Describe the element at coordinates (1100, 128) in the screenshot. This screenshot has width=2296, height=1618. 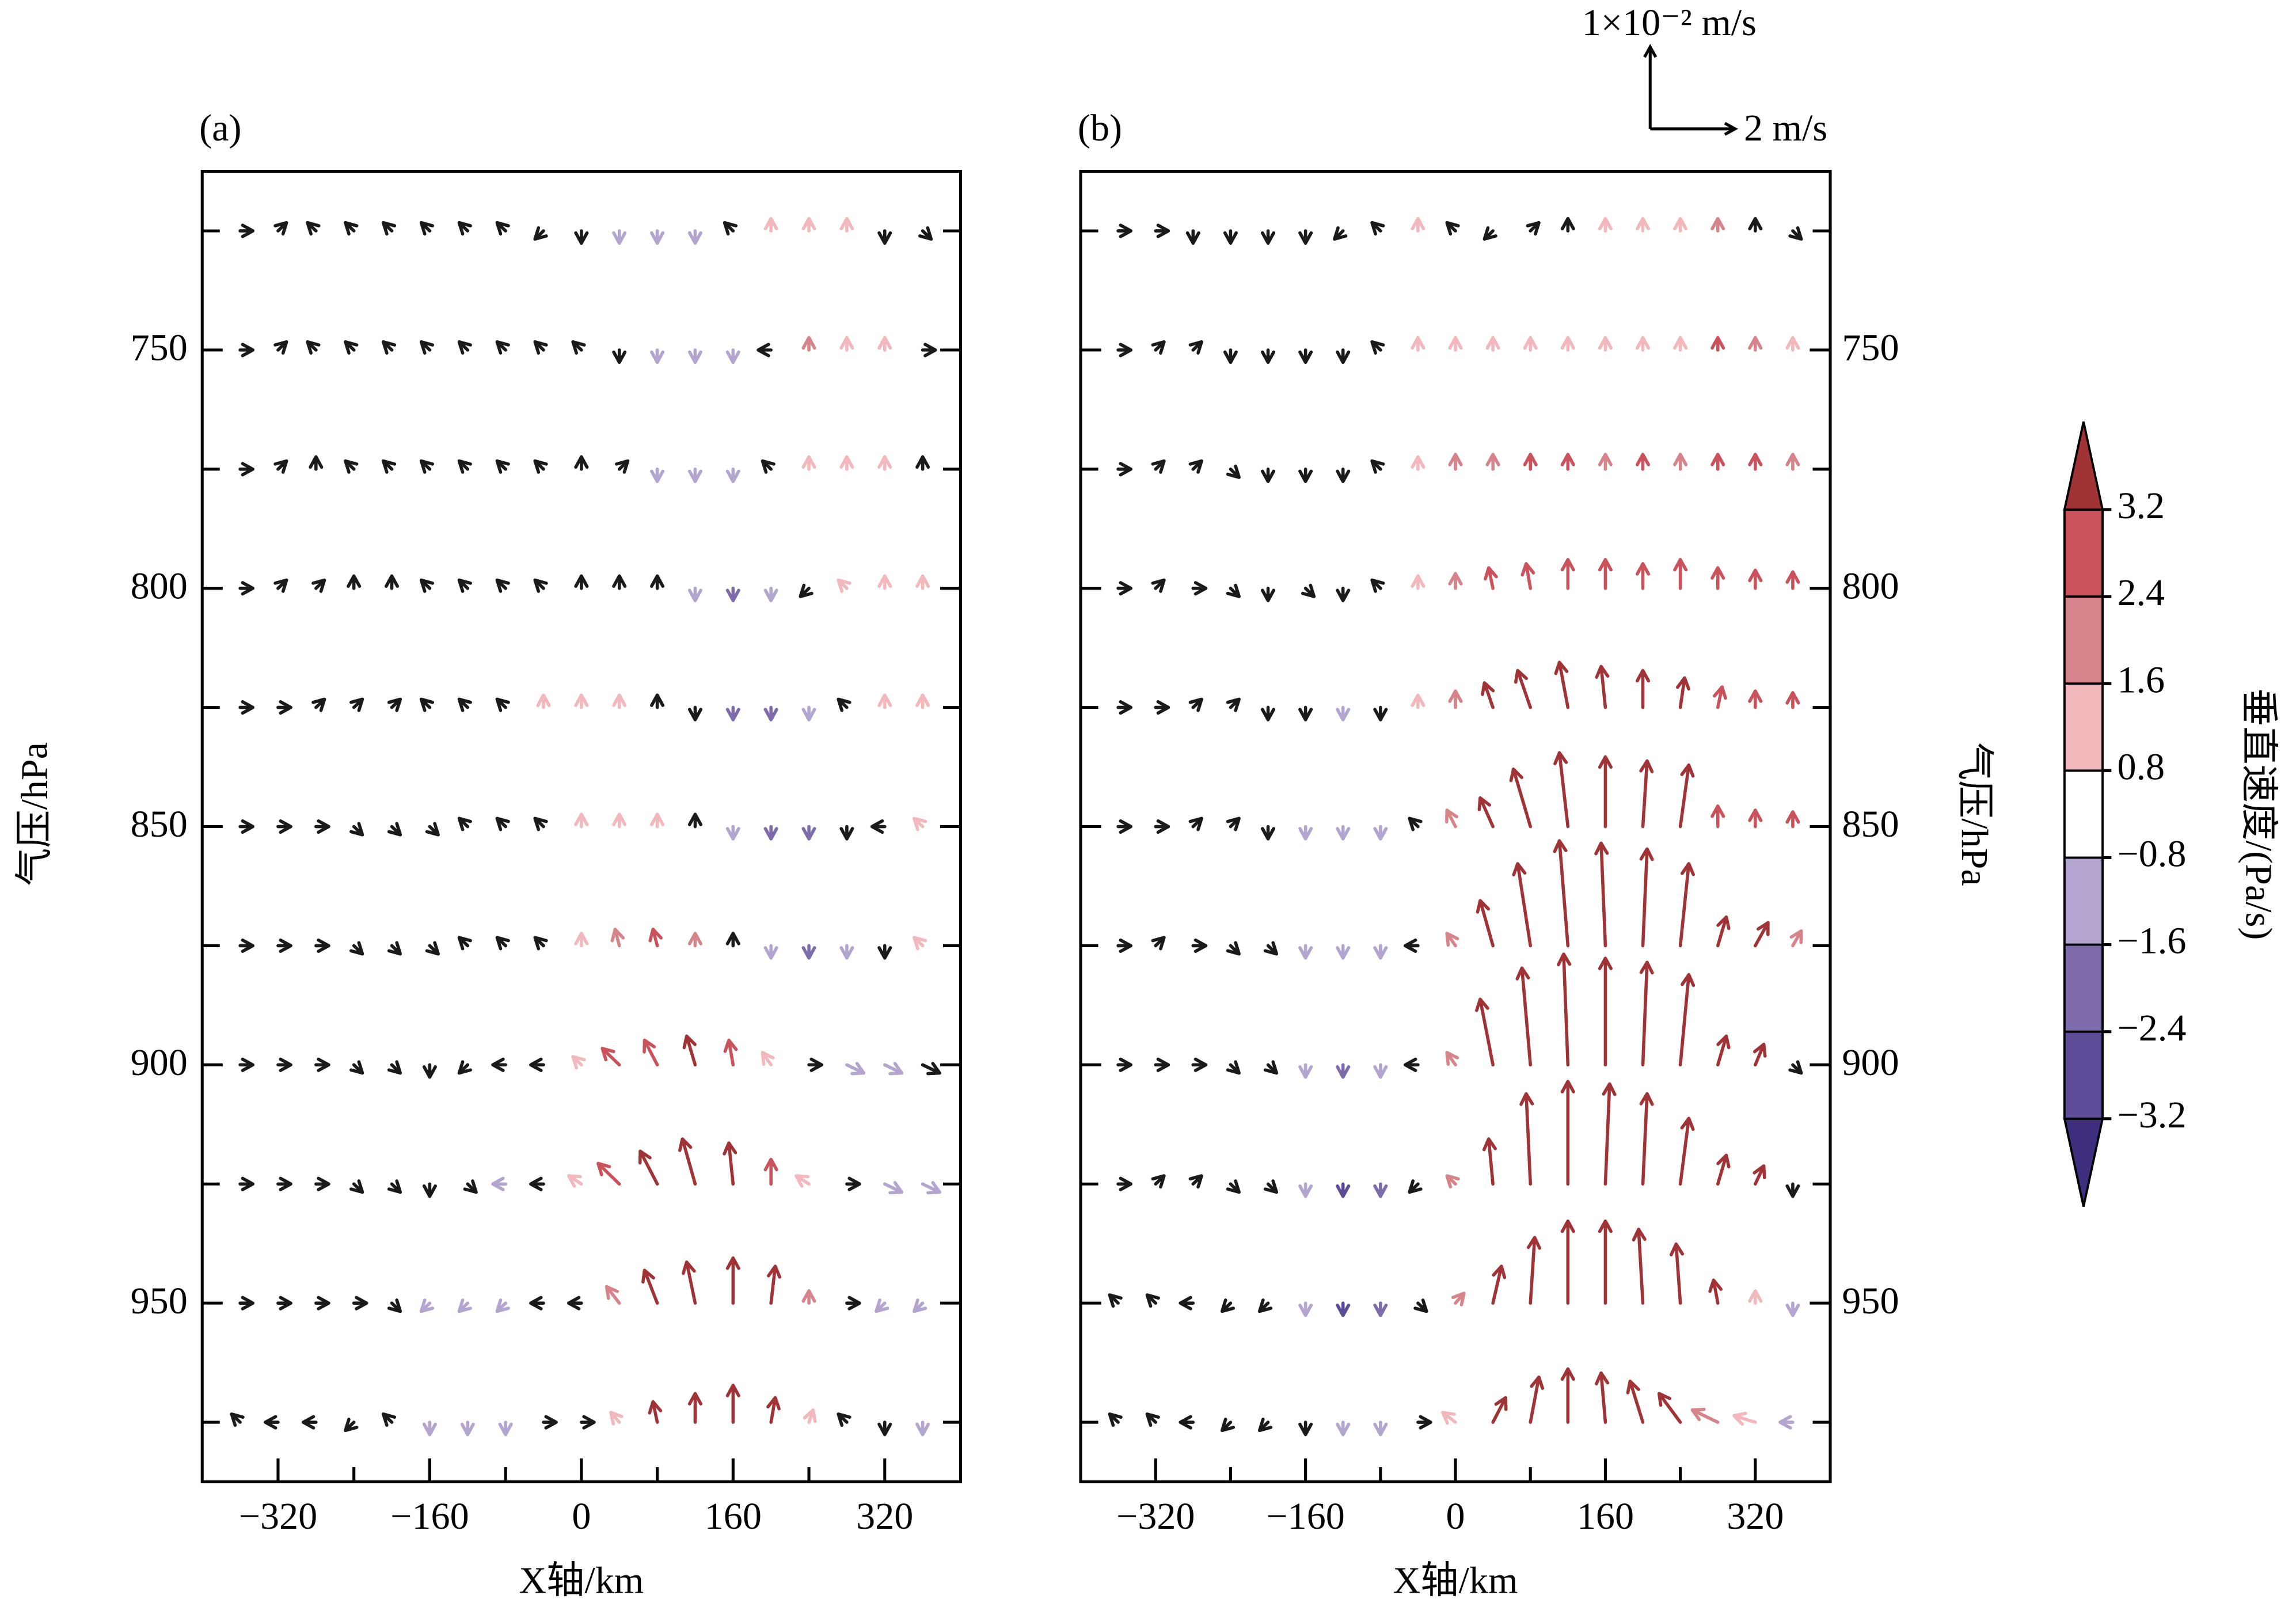
I see `panel-label: (b)` at that location.